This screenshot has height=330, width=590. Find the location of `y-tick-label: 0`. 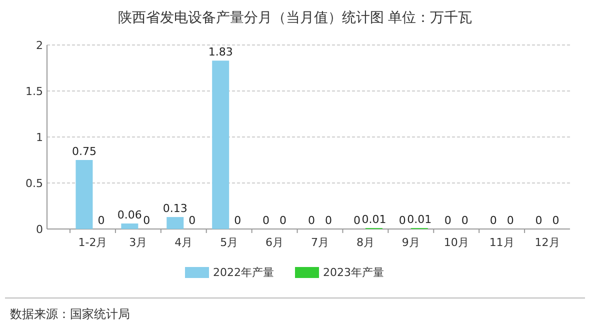

y-tick-label: 0 is located at coordinates (39, 229).